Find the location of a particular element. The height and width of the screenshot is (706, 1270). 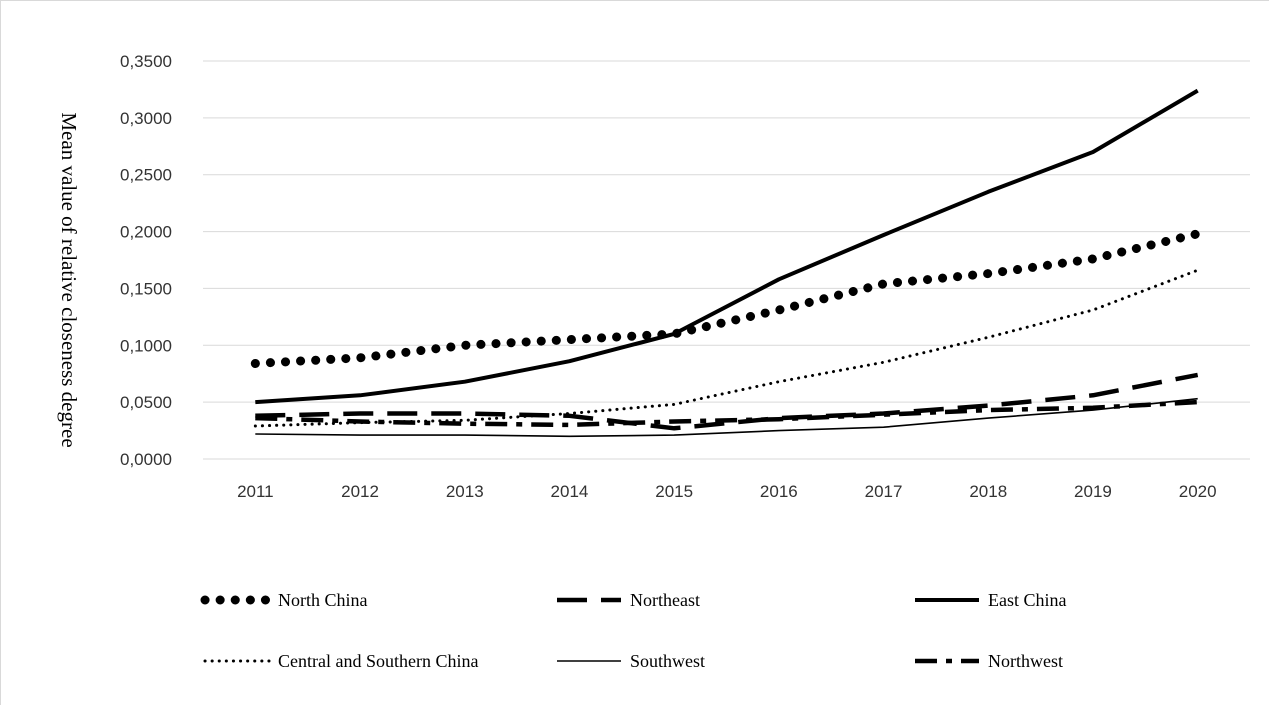

legend-item: North China is located at coordinates (284, 600).